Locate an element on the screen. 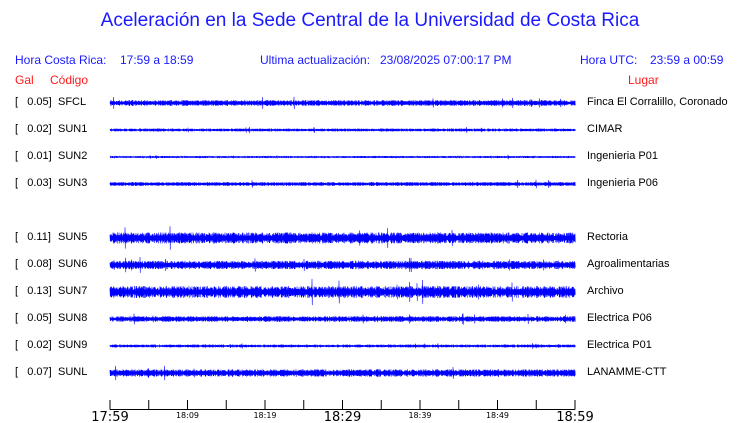  station-place: CIMAR is located at coordinates (605, 129).